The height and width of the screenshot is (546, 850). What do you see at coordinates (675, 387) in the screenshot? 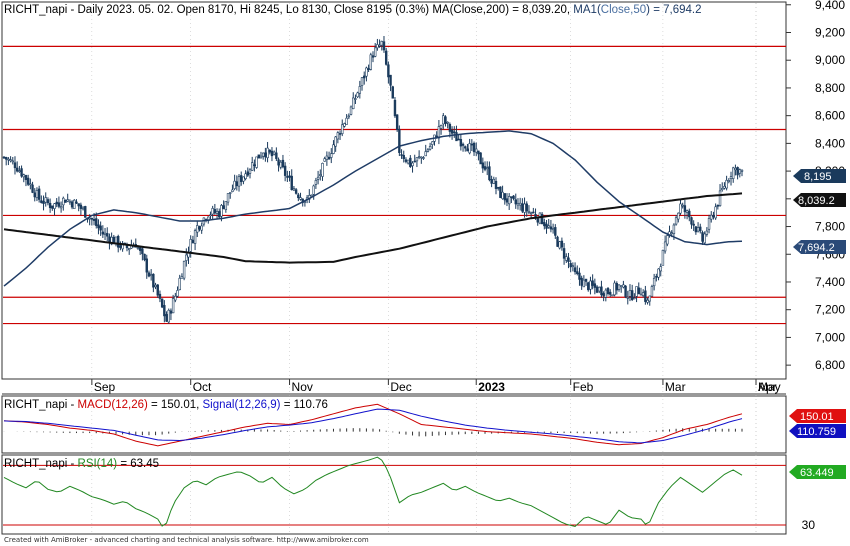
I see `x-tick-label: Mar` at bounding box center [675, 387].